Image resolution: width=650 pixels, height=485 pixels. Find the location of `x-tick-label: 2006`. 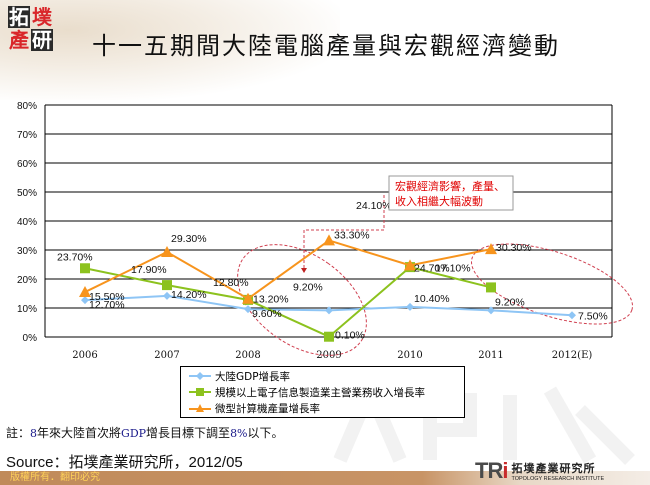

x-tick-label: 2006 is located at coordinates (84, 355).